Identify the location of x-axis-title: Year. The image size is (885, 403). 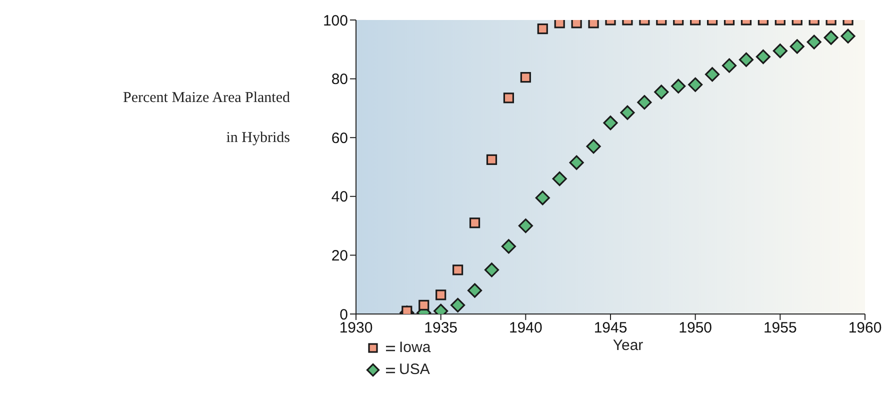
(628, 345).